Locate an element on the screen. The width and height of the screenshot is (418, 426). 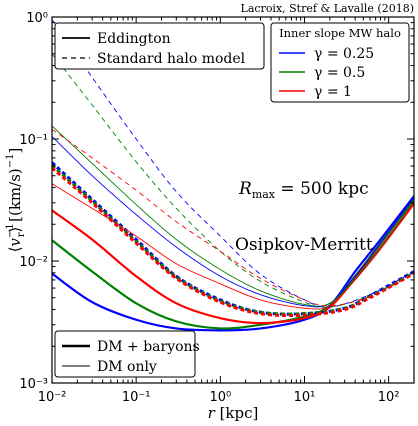
legend-gamma-05-label: γ = 0.5 is located at coordinates (339, 73).